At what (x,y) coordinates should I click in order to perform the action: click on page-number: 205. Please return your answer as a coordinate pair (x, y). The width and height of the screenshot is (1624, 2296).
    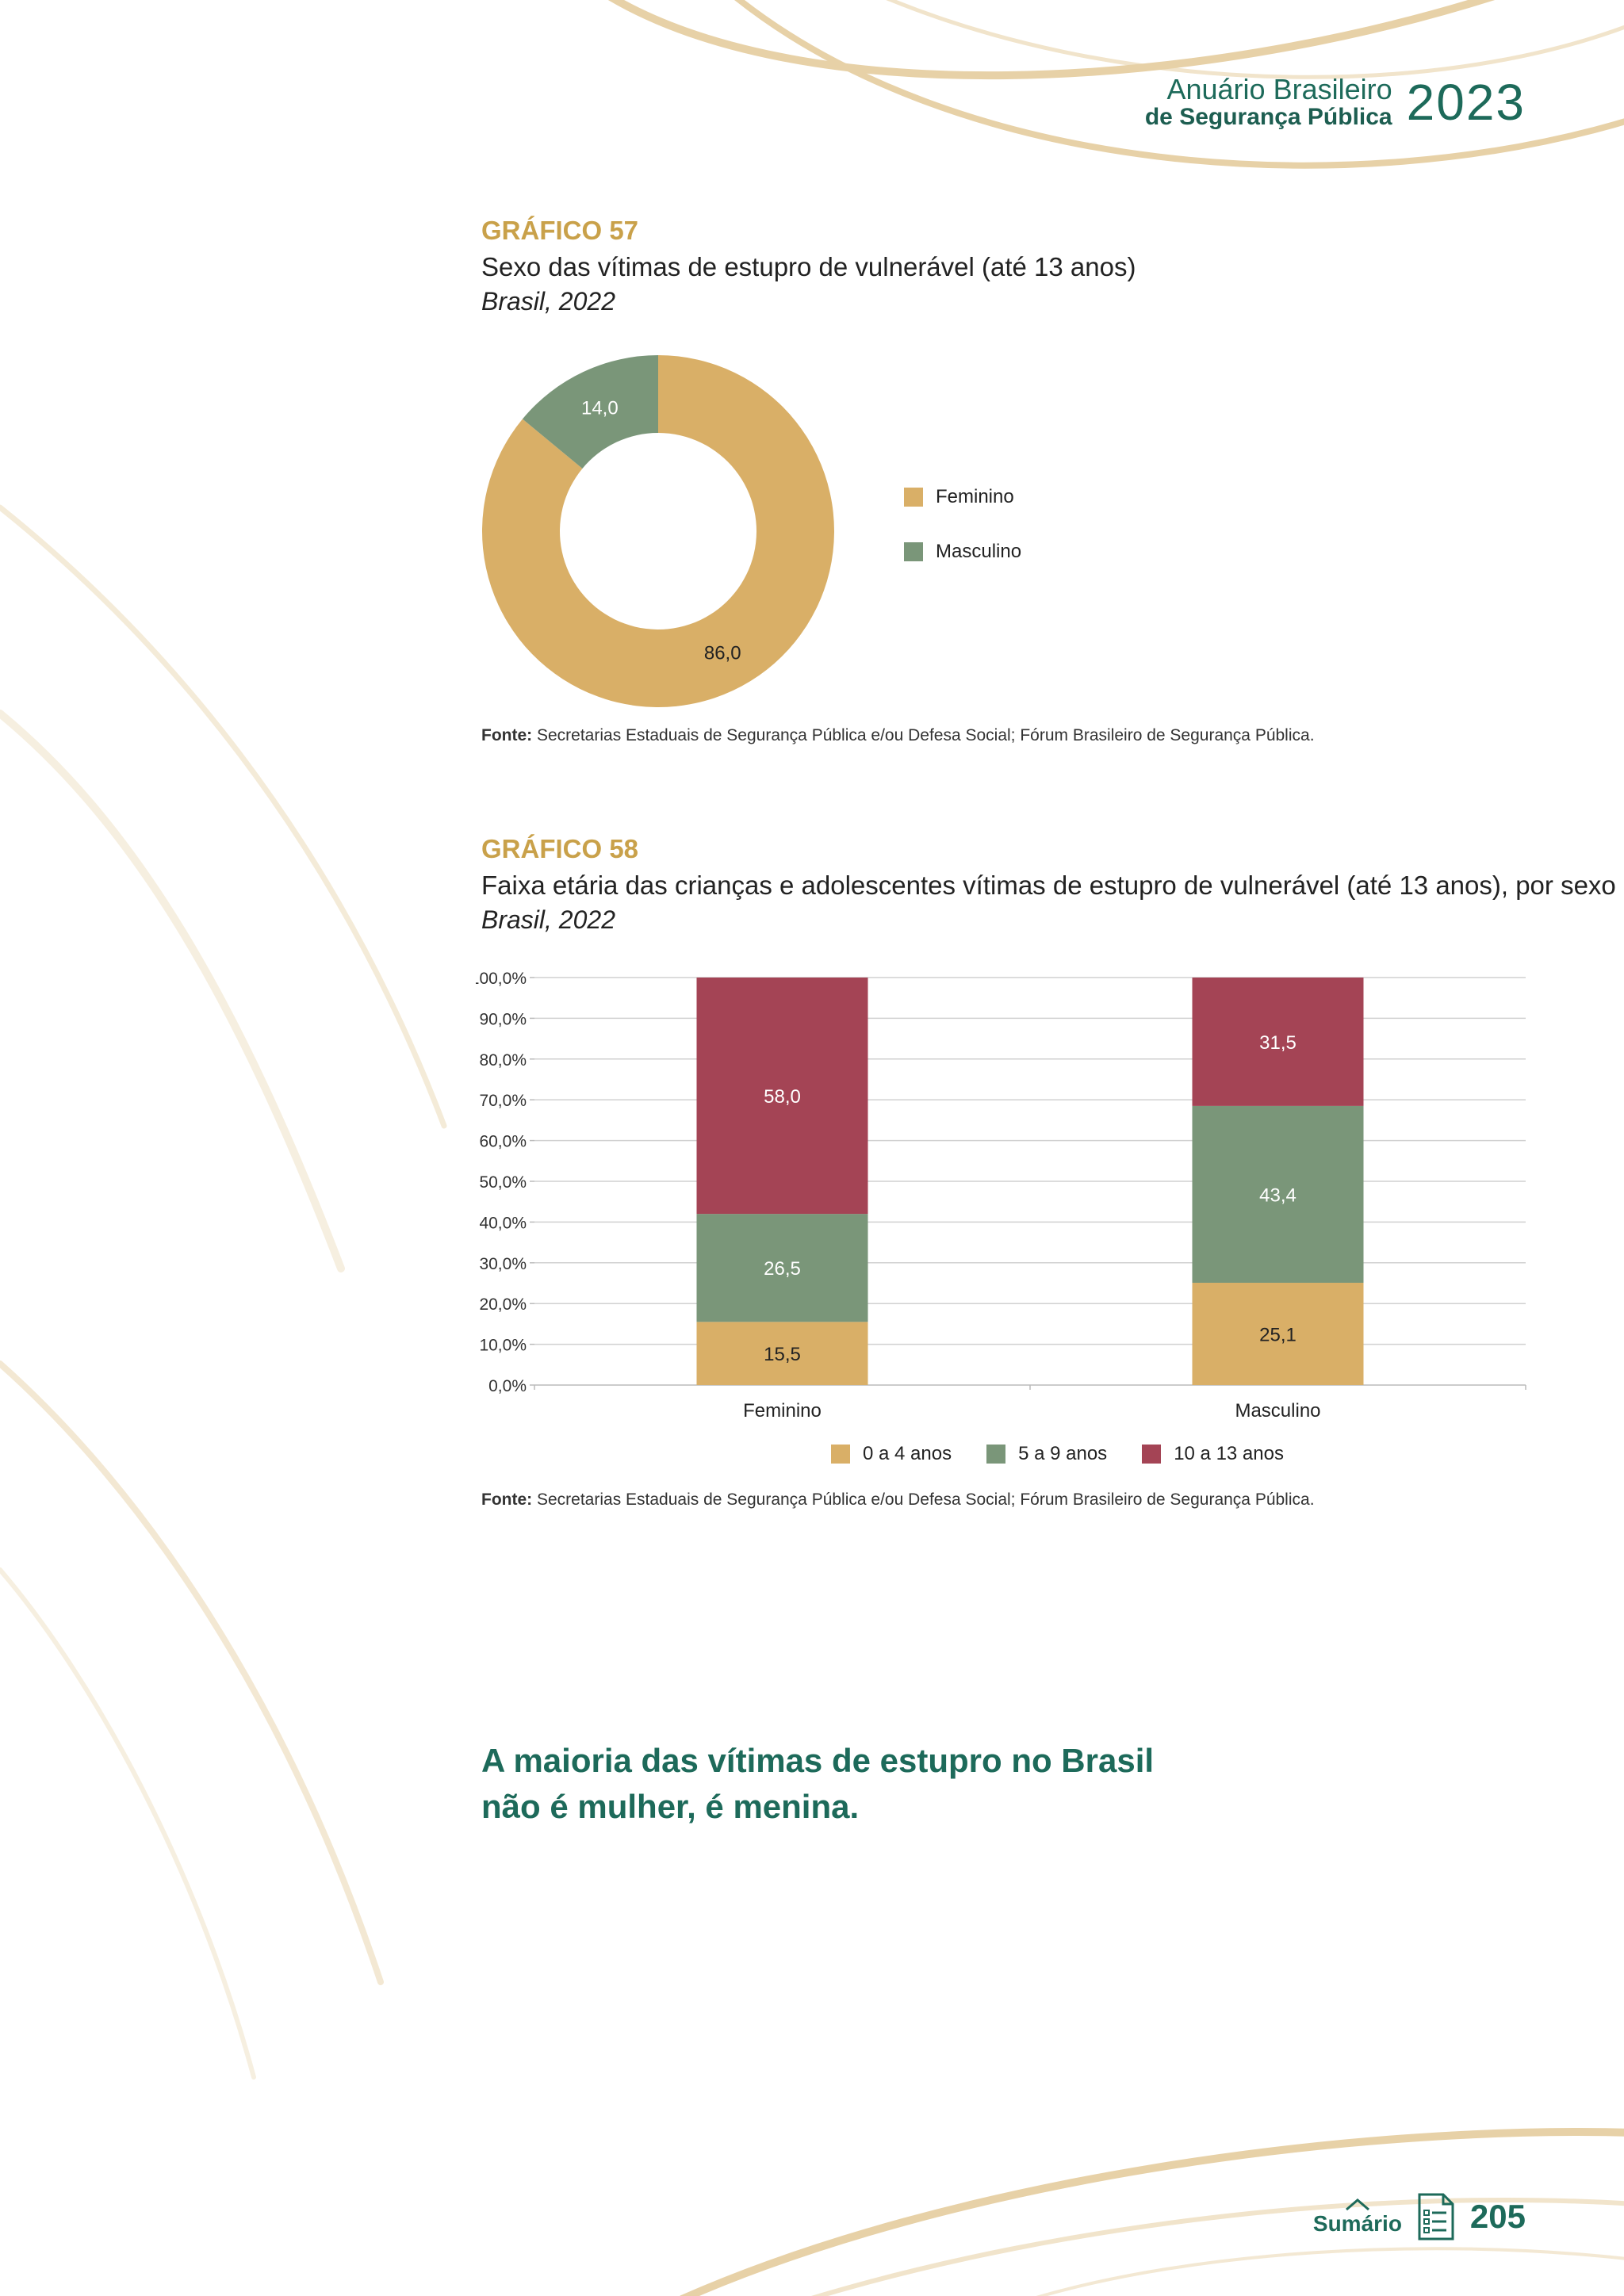
    Looking at the image, I should click on (1497, 2216).